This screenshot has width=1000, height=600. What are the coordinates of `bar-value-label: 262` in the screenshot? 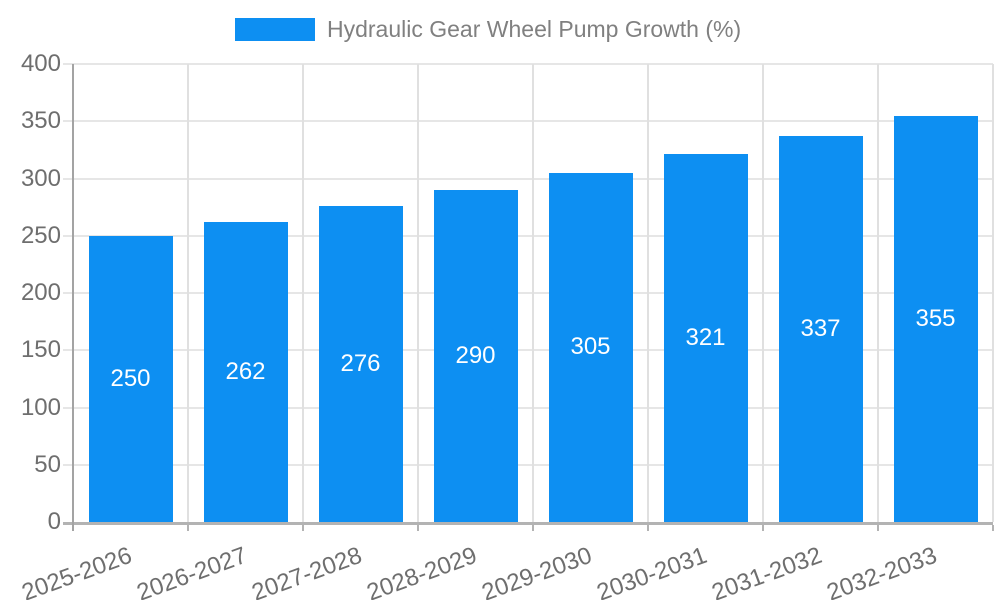 It's located at (245, 371).